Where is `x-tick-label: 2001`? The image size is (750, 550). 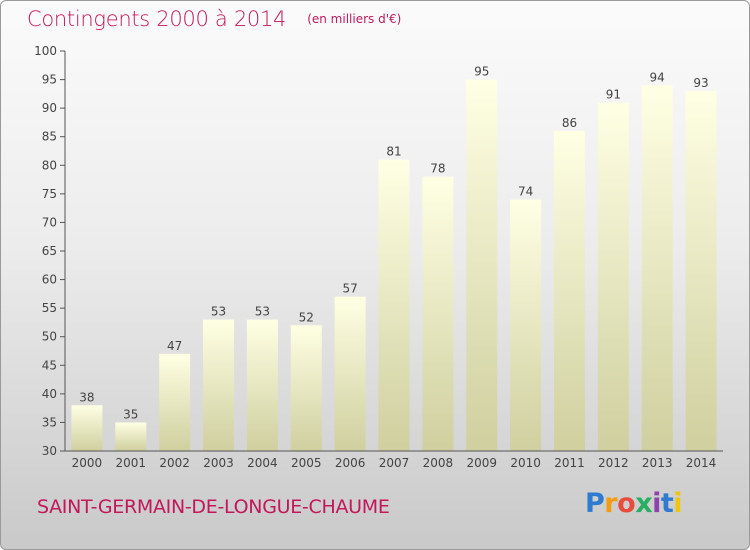 x-tick-label: 2001 is located at coordinates (131, 463).